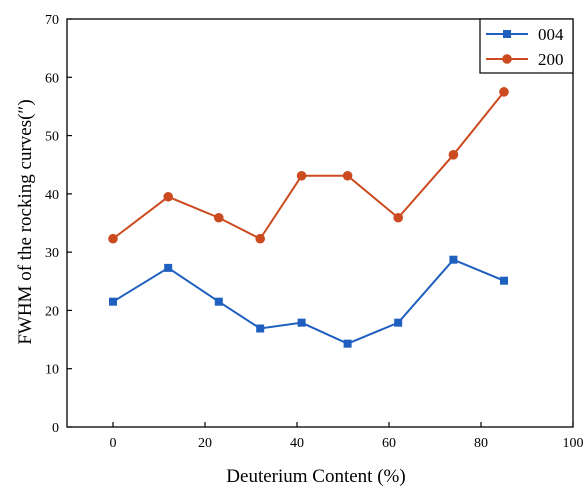 The image size is (585, 488). I want to click on y-tick-label: 10, so click(52, 370).